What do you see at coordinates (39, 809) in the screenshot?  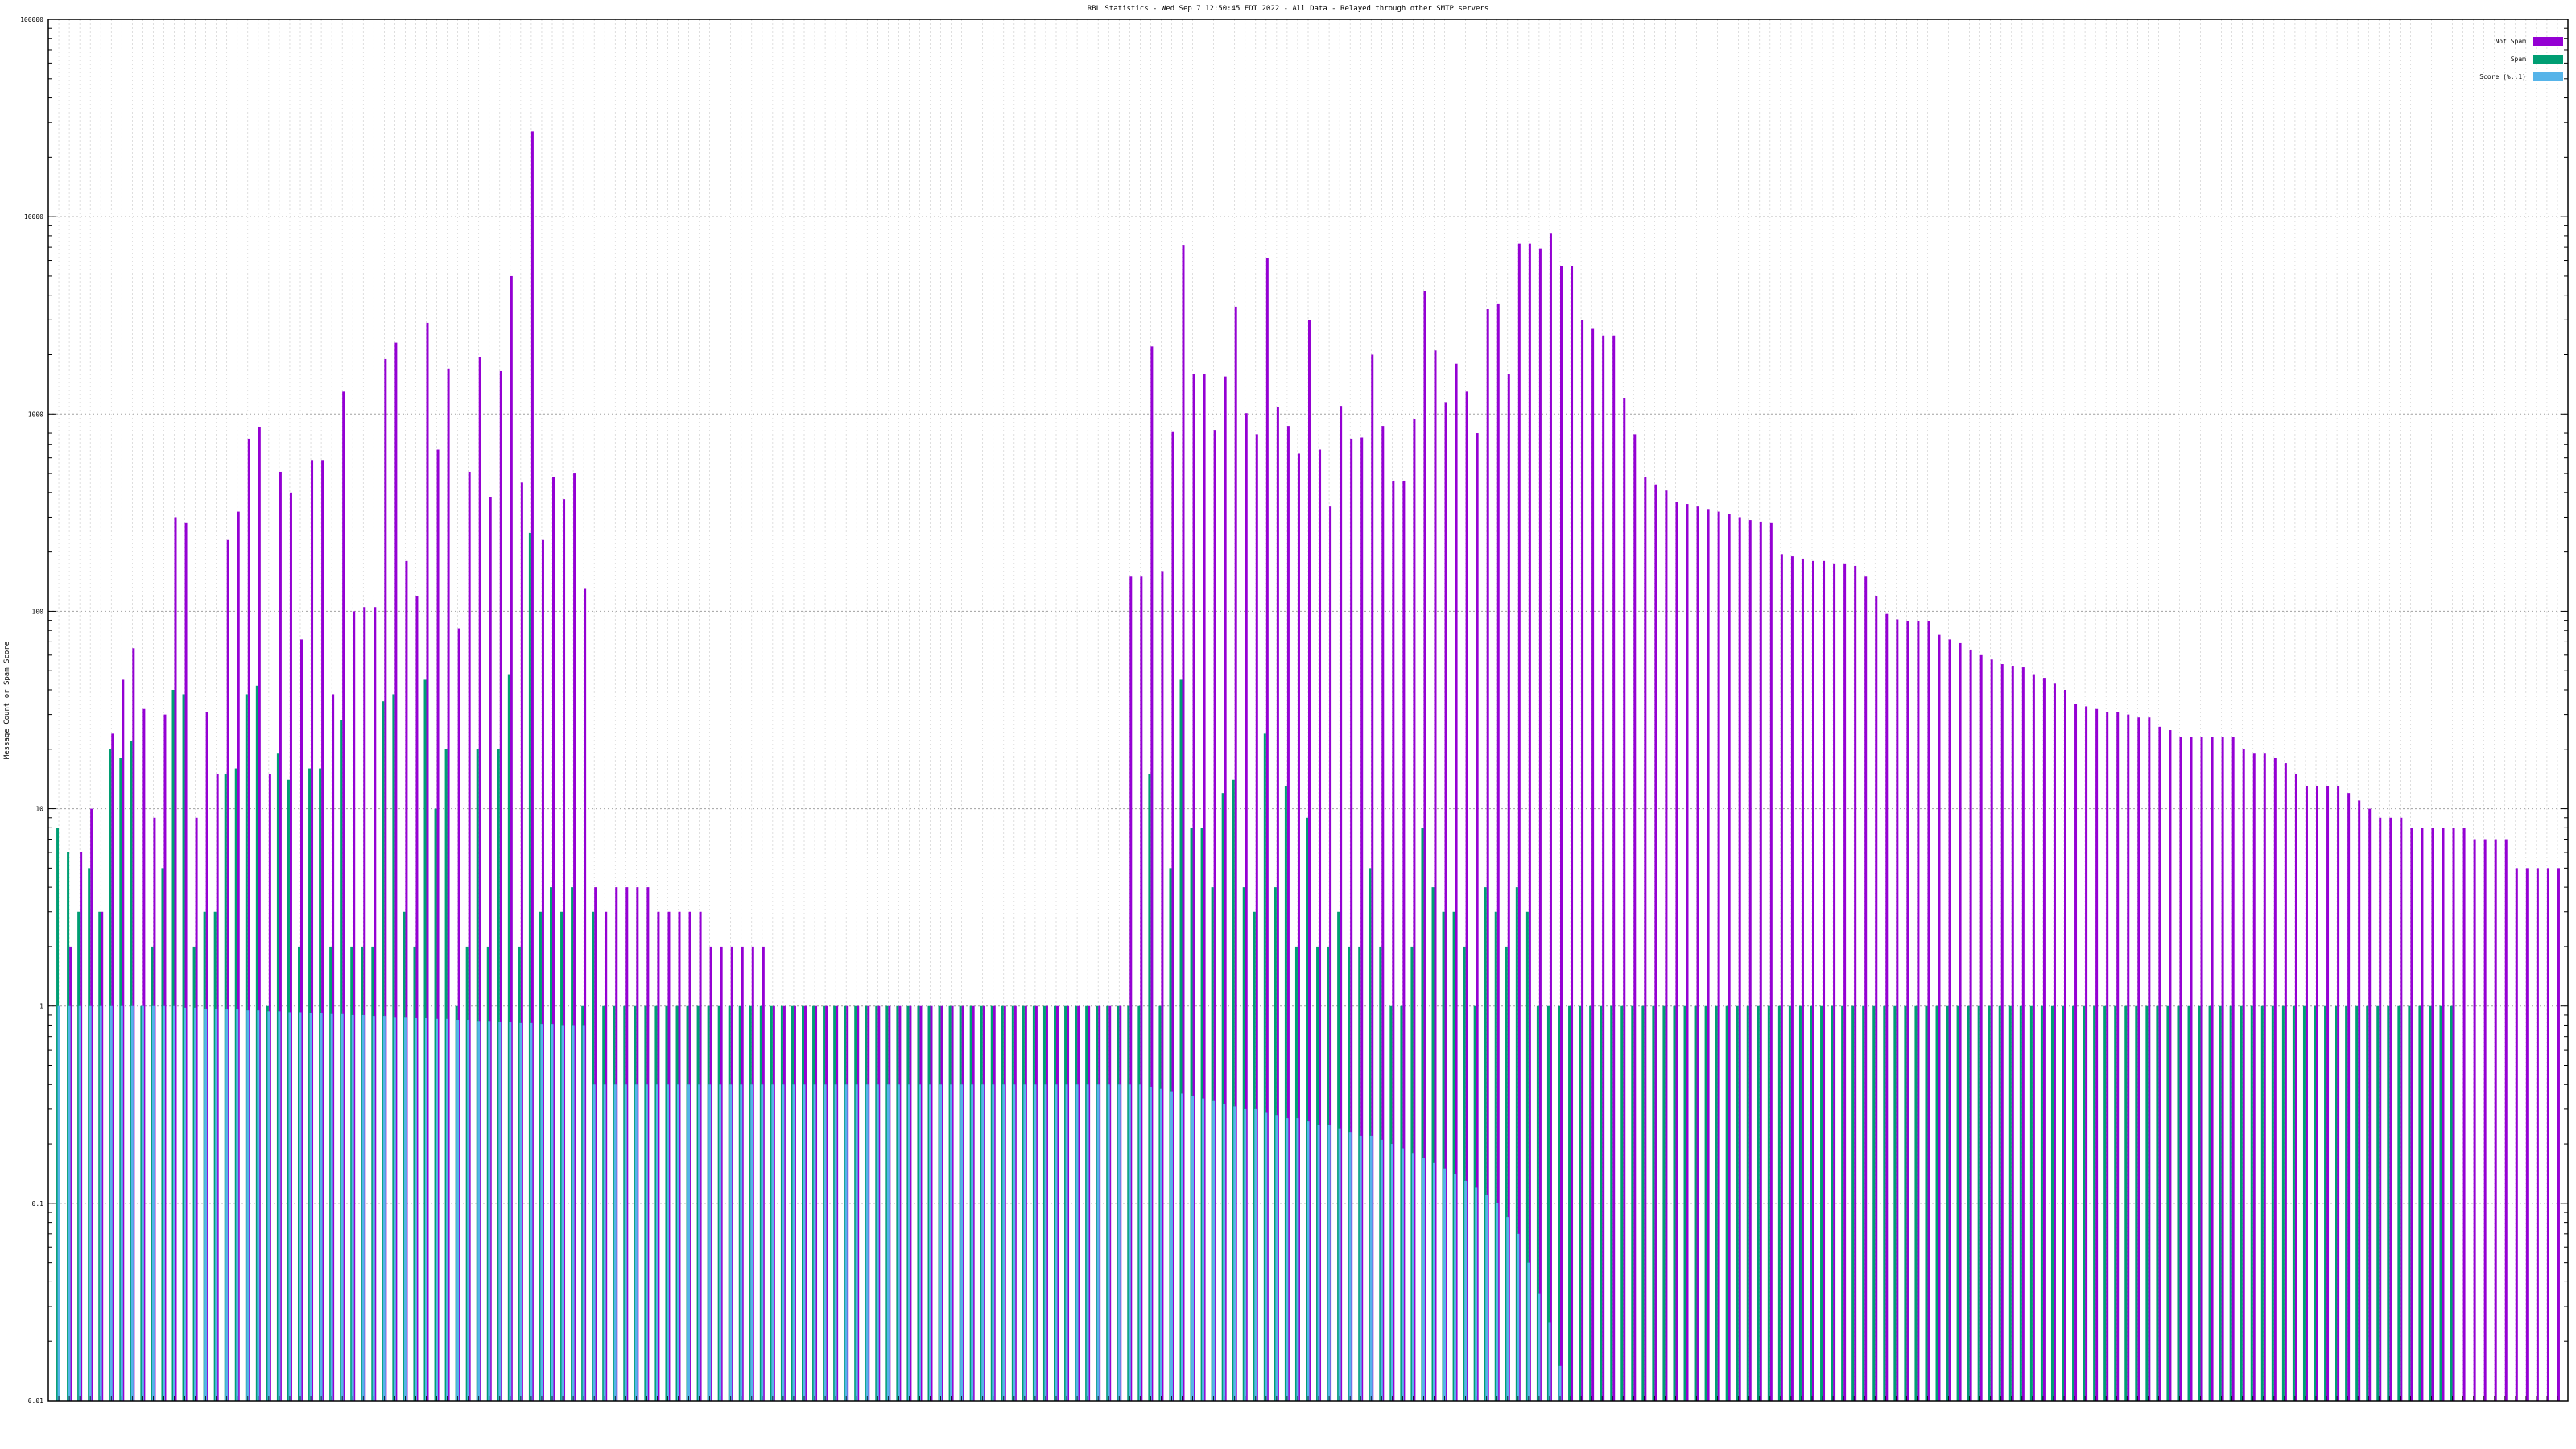 I see `y-tick-label: 10` at bounding box center [39, 809].